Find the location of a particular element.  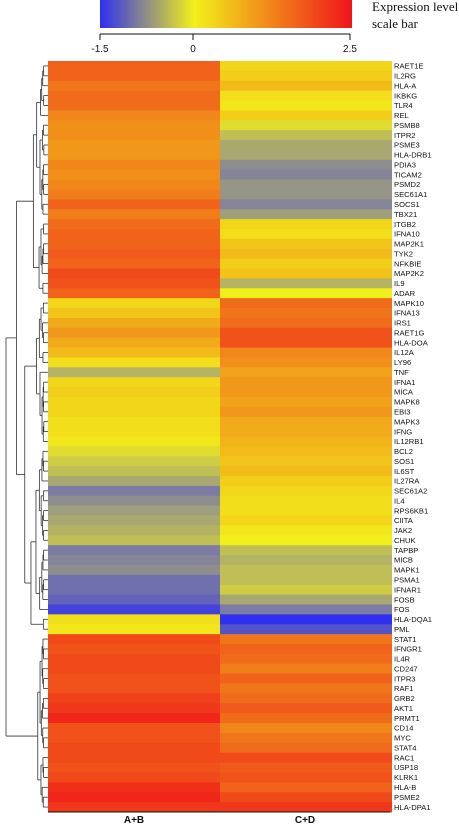

gene-label: IFNG is located at coordinates (403, 431).